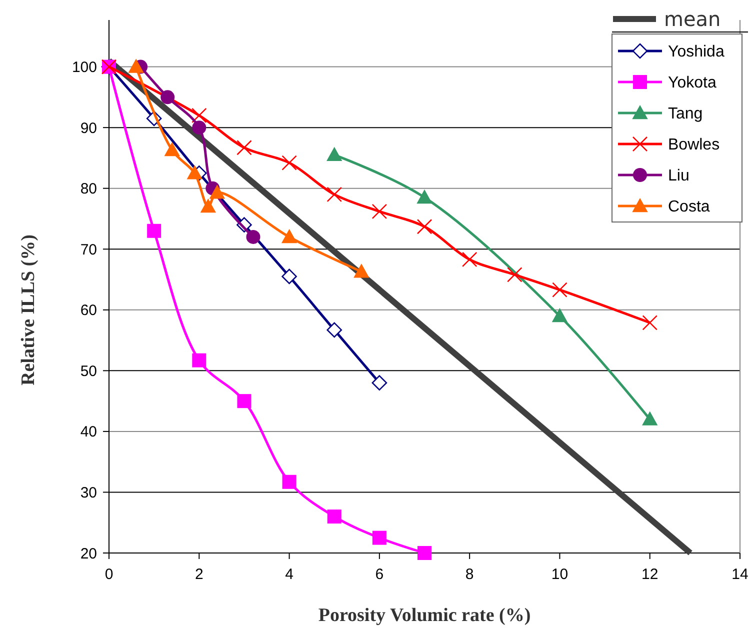 The width and height of the screenshot is (750, 633). Describe the element at coordinates (84, 67) in the screenshot. I see `y-tick-label: 100` at that location.